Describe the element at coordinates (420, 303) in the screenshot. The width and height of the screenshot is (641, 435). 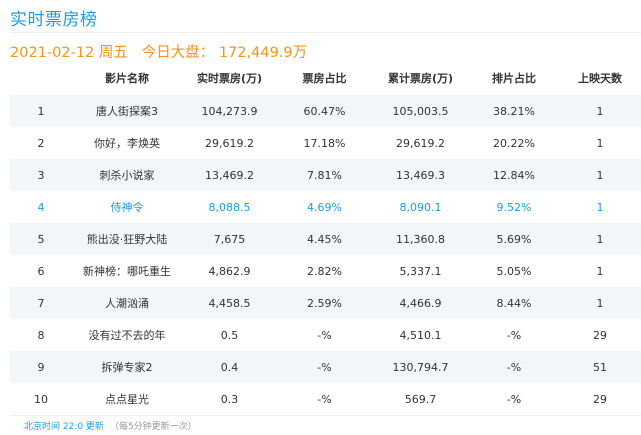
I see `total-gross-cell: 4,466.9` at that location.